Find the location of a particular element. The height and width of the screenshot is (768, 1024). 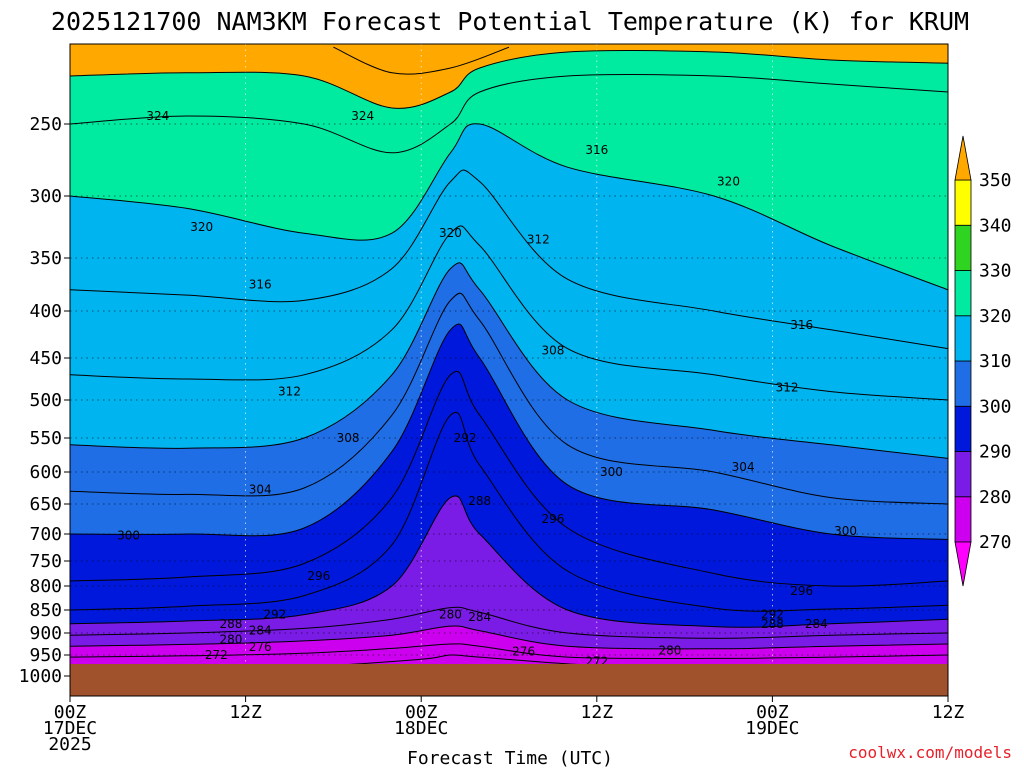

contour-label-292-21: 292 is located at coordinates (274, 615).